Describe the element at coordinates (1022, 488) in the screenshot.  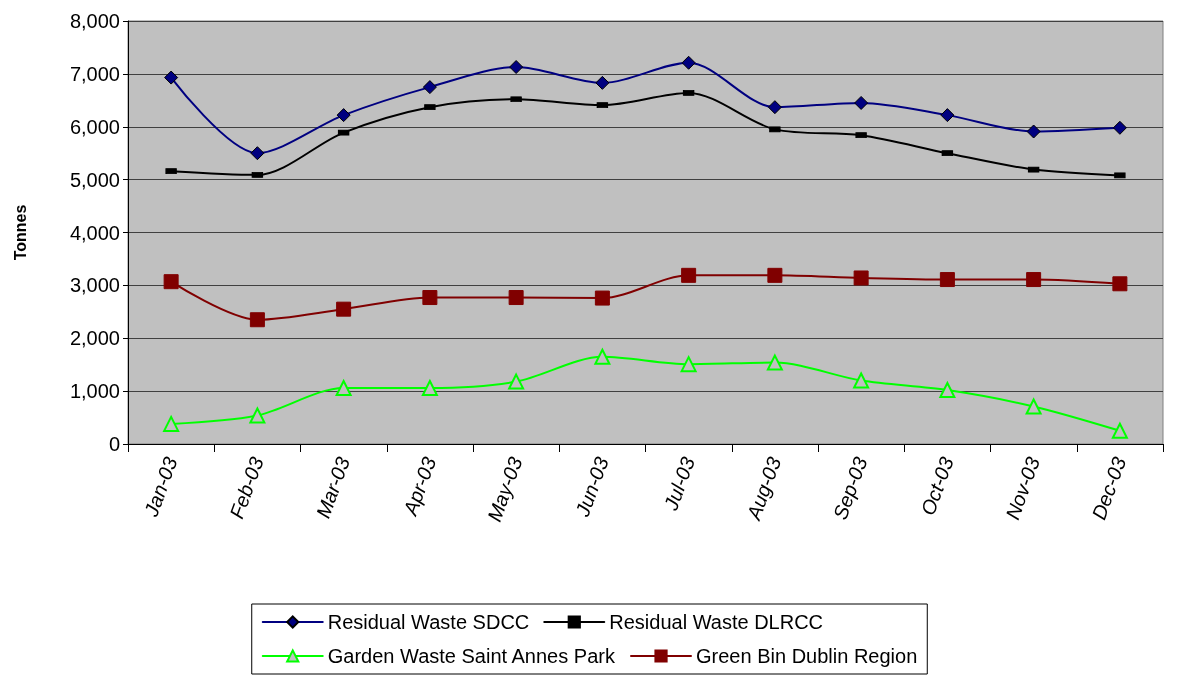
I see `x-tick-label: Nov-03` at that location.